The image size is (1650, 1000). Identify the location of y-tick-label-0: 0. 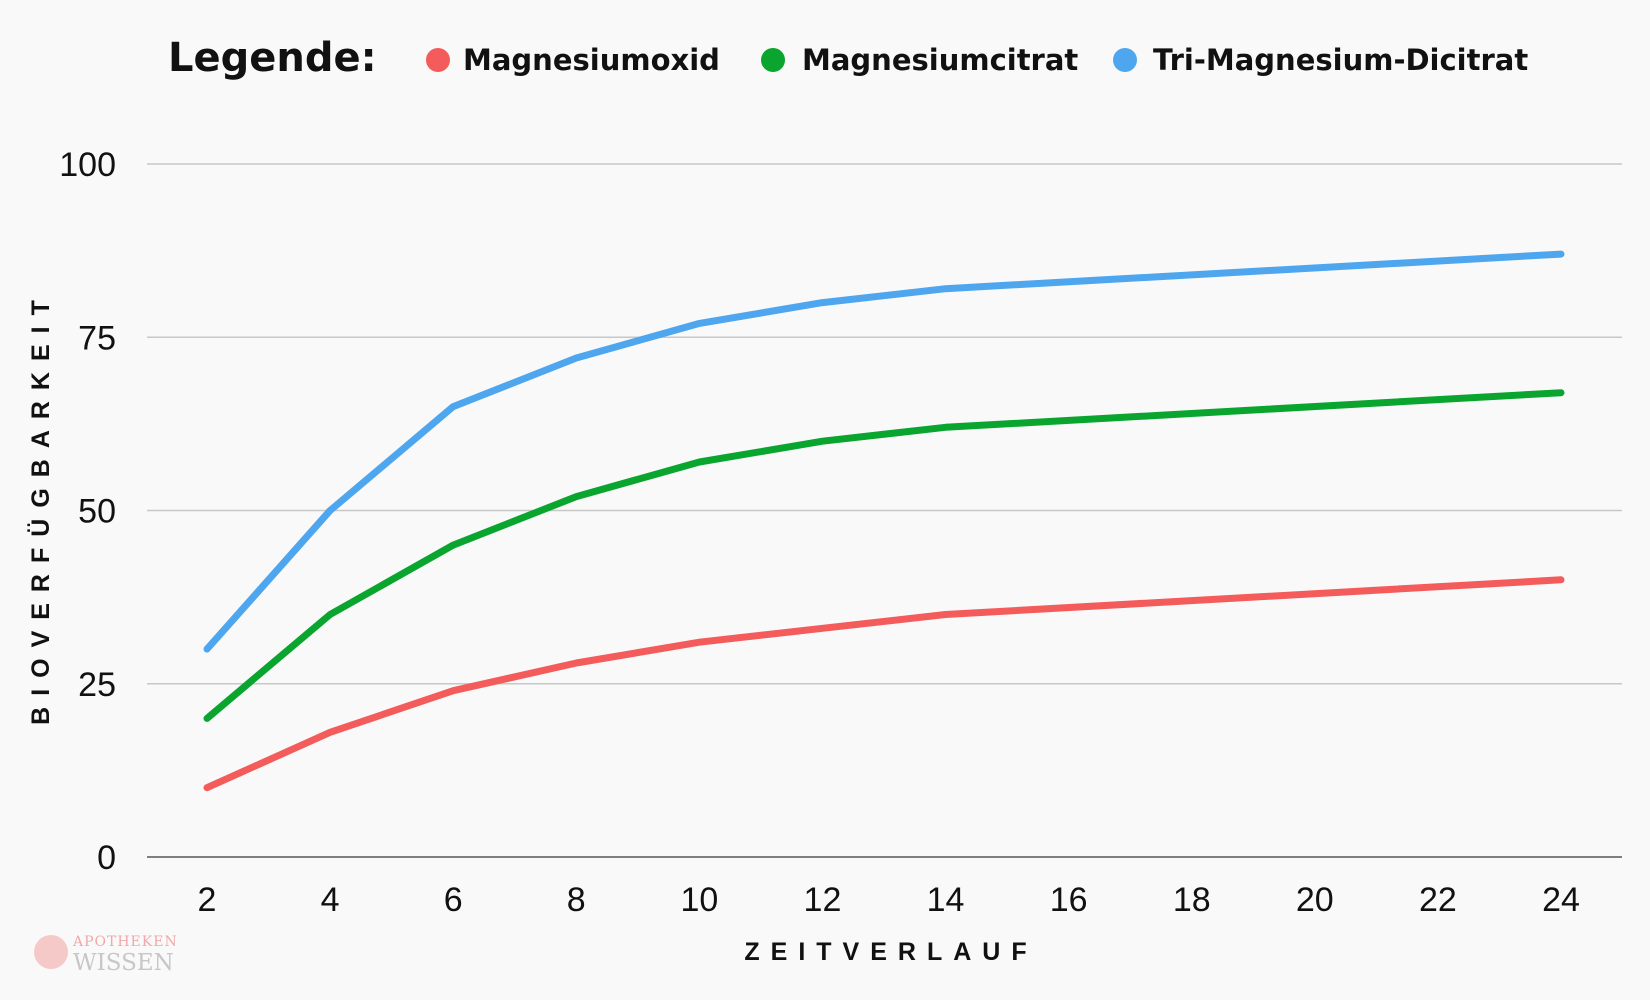
(106, 858).